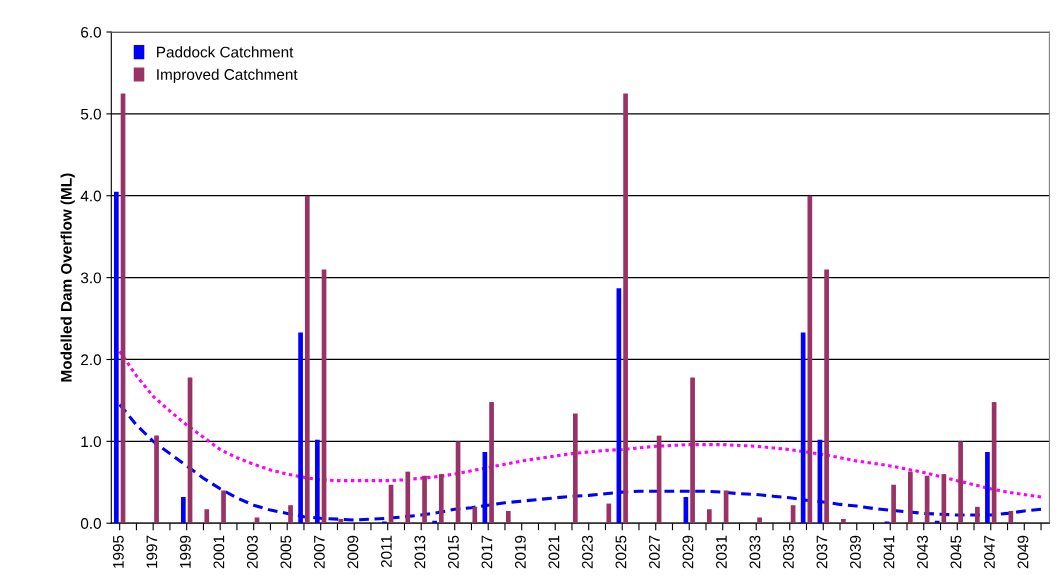 The image size is (1060, 582). What do you see at coordinates (67, 277) in the screenshot?
I see `y-axis-title: Modelled Dam Overflow (ML)` at bounding box center [67, 277].